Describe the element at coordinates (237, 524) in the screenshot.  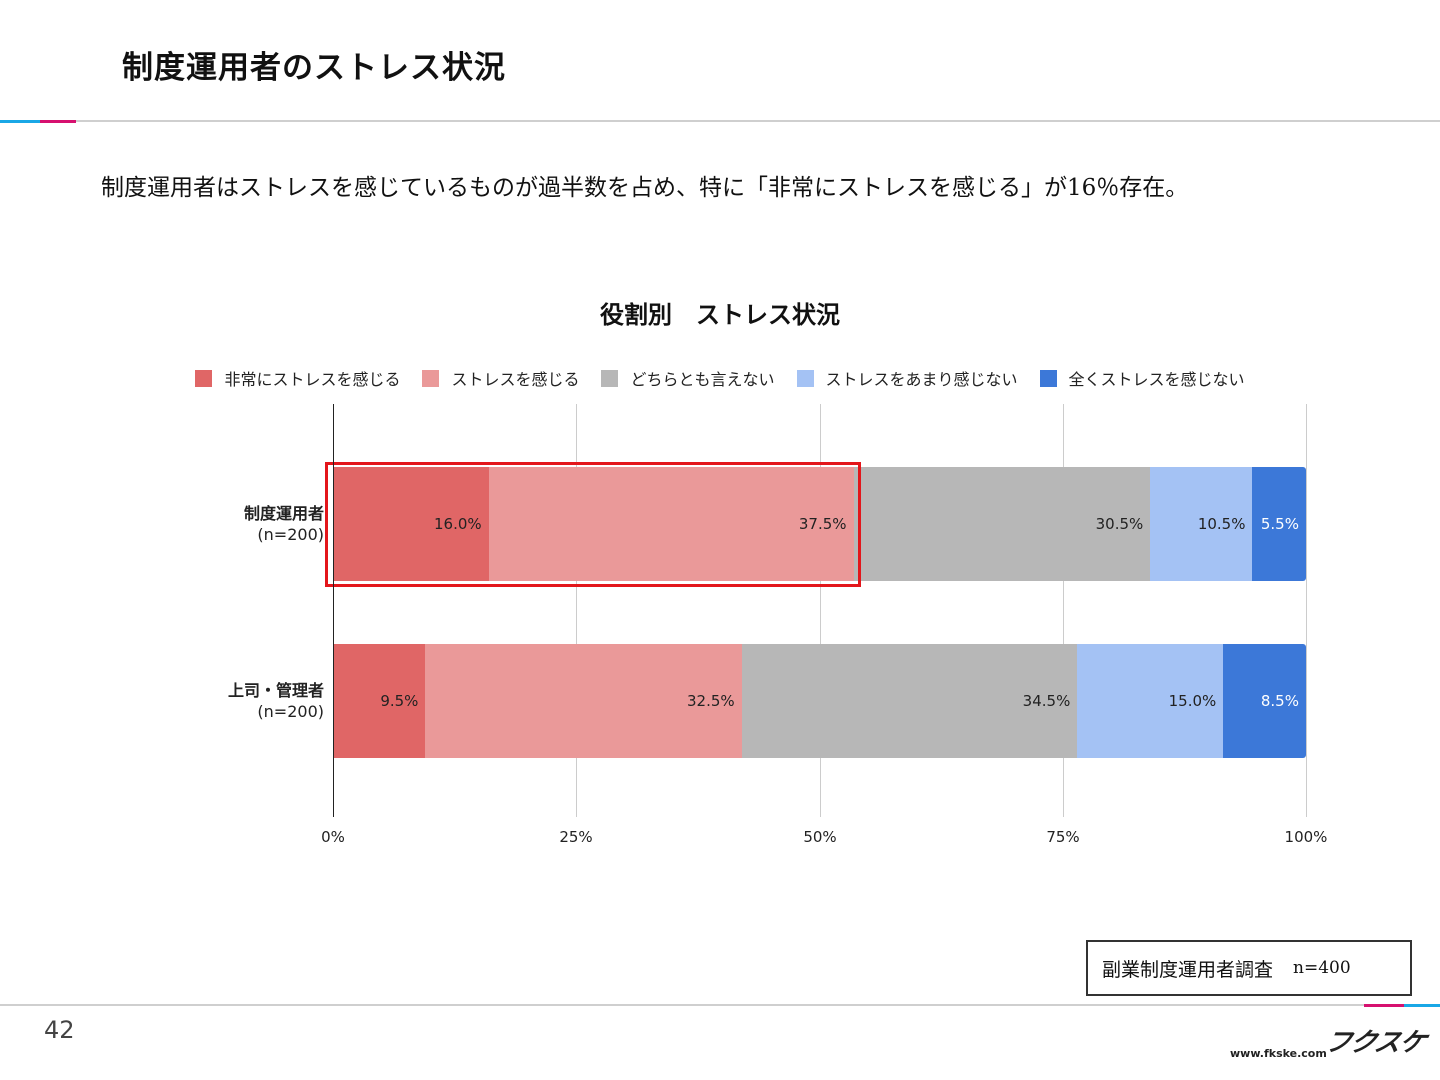
I see `category-label: 制度運用者 (n=200)` at that location.